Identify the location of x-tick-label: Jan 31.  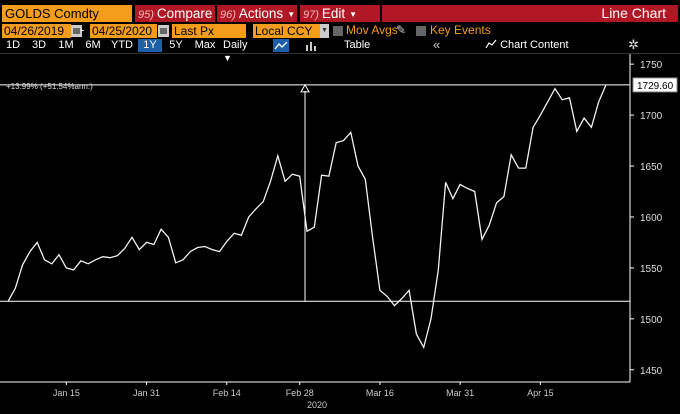
(146, 393).